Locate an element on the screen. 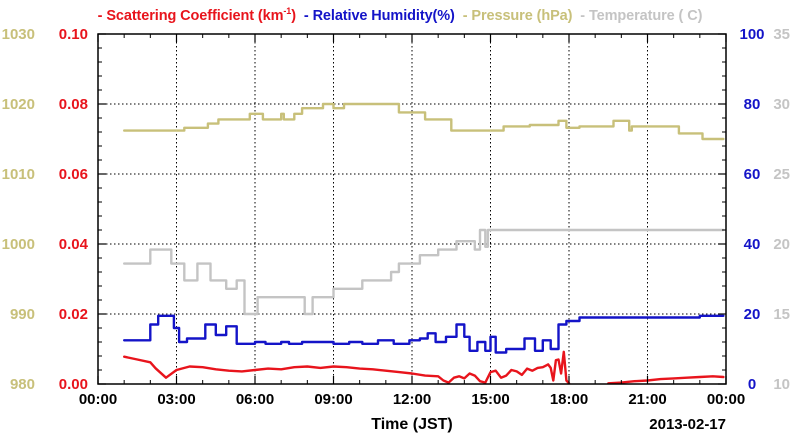 The width and height of the screenshot is (800, 434). legend-dash-pressure: - is located at coordinates (465, 15).